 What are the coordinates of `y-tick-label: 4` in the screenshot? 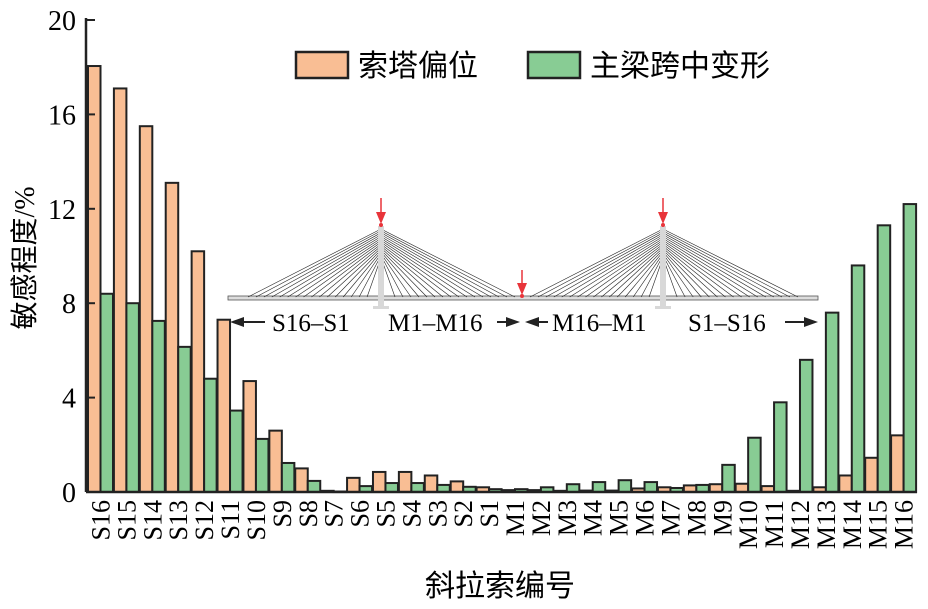 It's located at (69, 399).